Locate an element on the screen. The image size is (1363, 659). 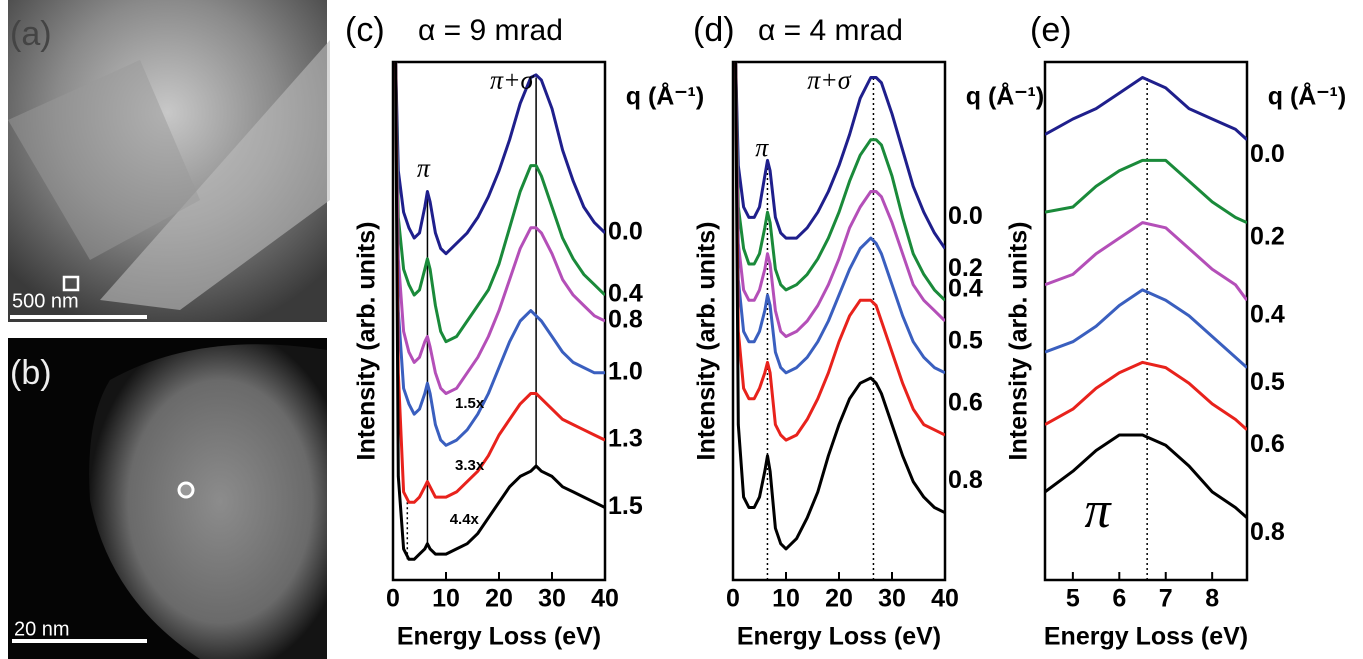
chart-title: α = 9 mrad is located at coordinates (490, 30).